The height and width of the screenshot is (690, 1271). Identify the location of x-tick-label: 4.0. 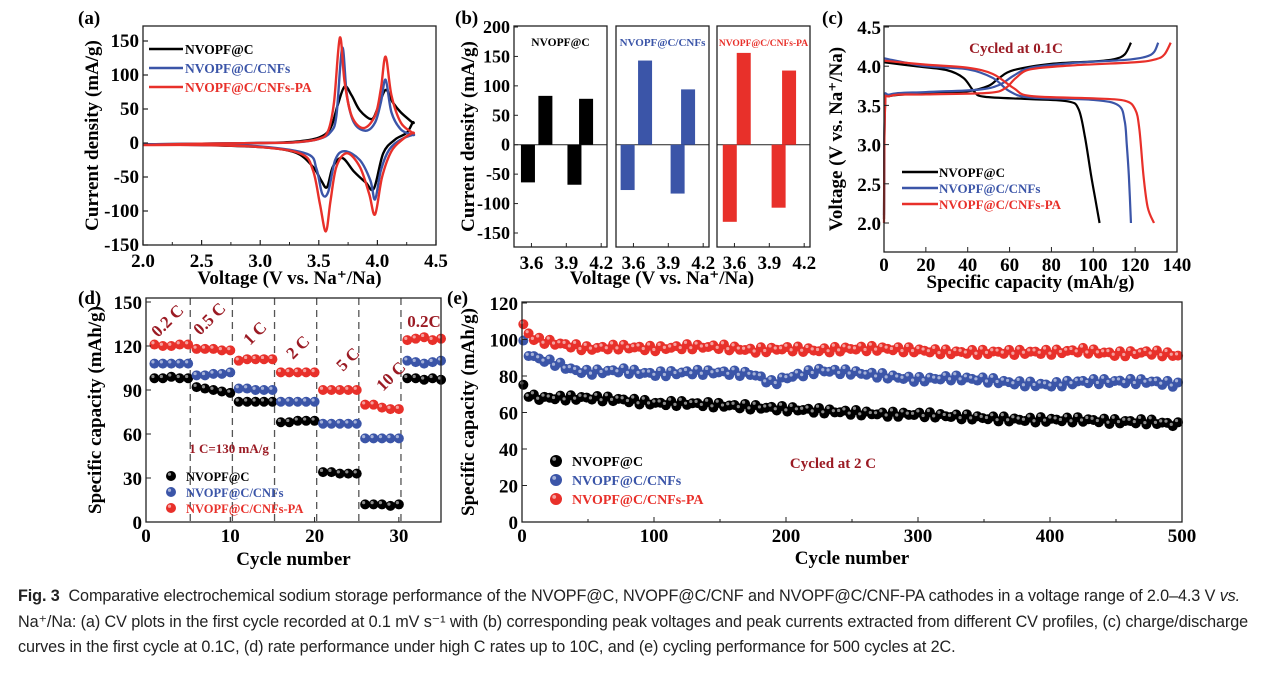
(378, 261).